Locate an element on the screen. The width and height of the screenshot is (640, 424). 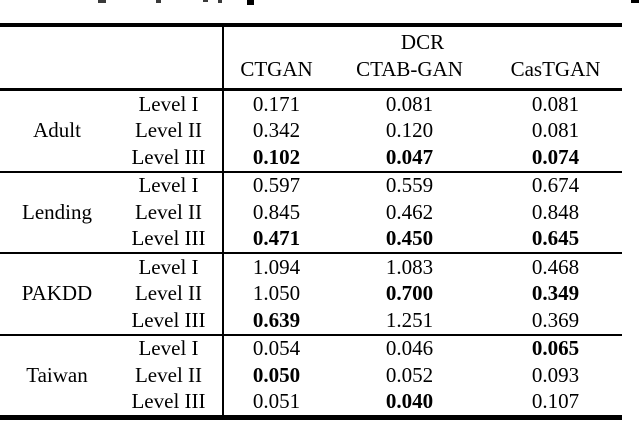
value-cell-best: 0.450 is located at coordinates (409, 238).